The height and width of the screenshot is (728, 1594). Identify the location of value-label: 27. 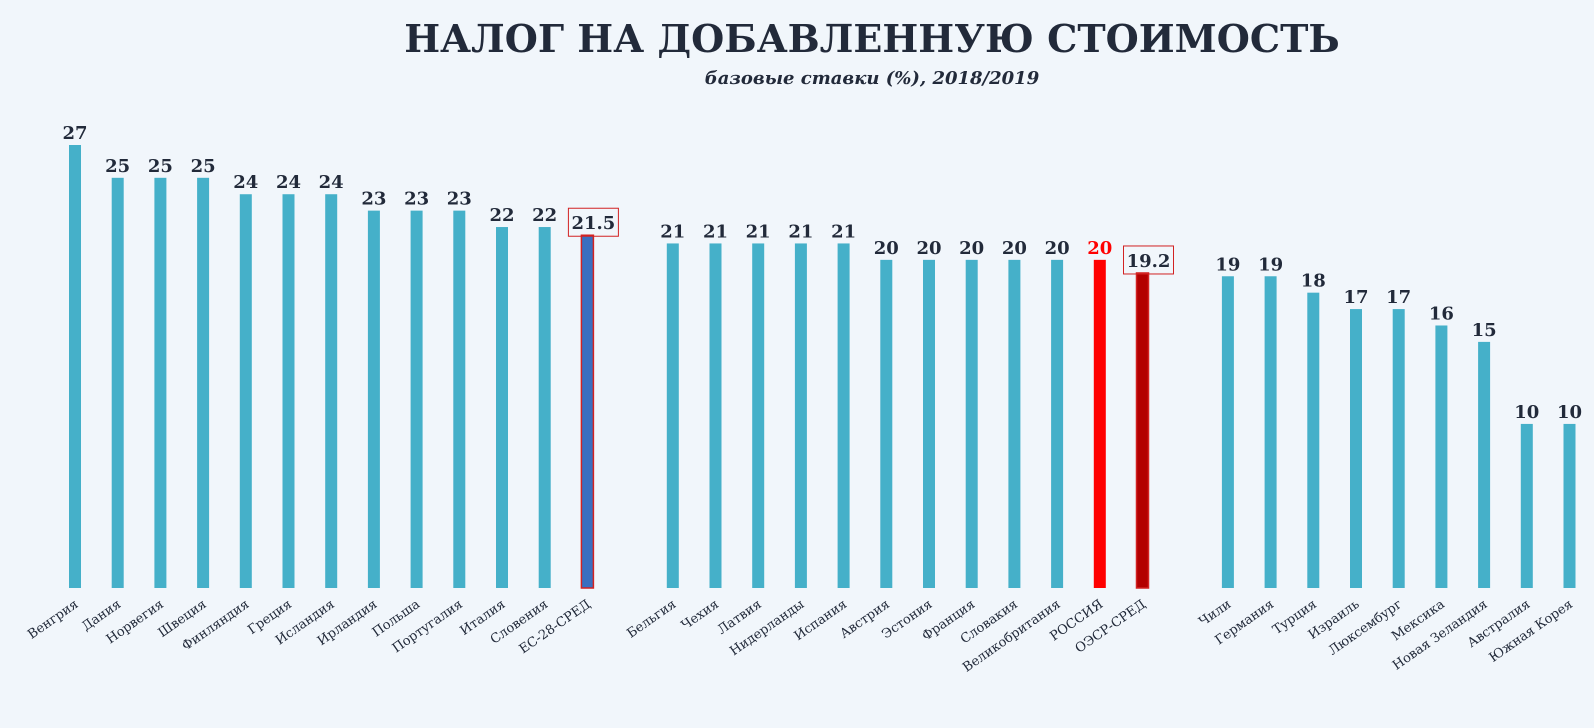
(74, 133).